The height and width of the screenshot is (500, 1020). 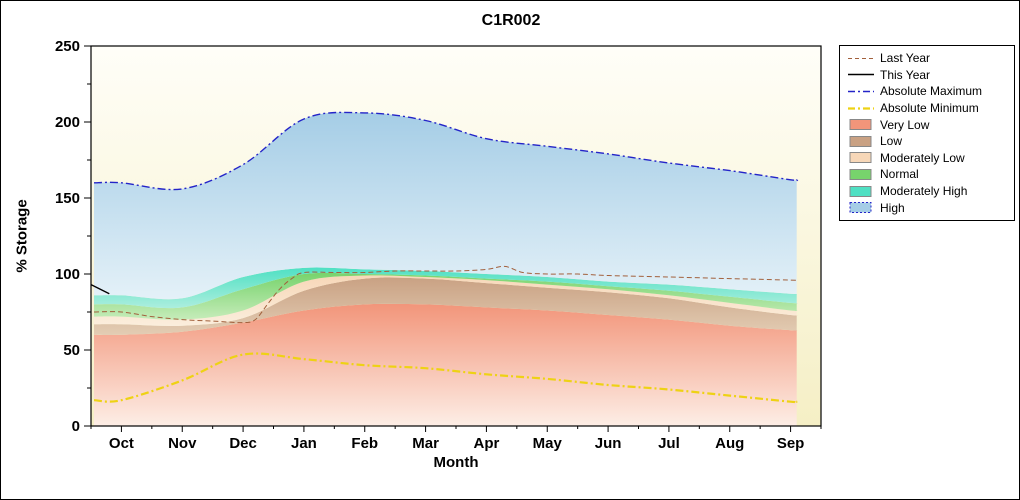 What do you see at coordinates (548, 443) in the screenshot?
I see `x-tick-label: May` at bounding box center [548, 443].